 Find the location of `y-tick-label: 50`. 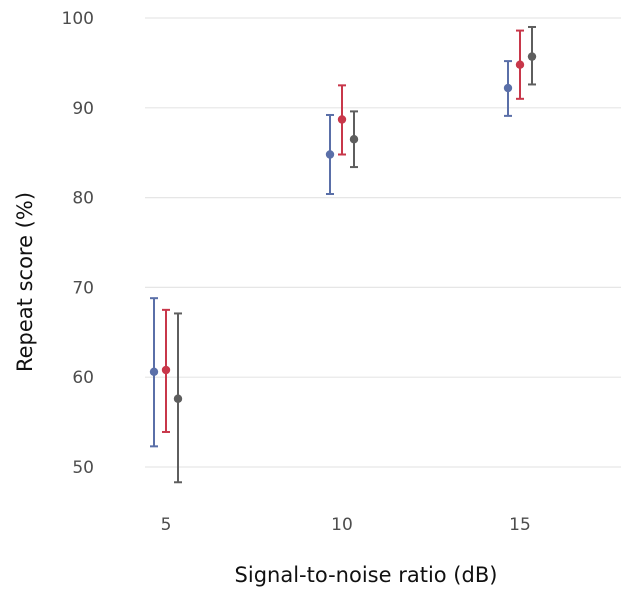

y-tick-label: 50 is located at coordinates (83, 468).